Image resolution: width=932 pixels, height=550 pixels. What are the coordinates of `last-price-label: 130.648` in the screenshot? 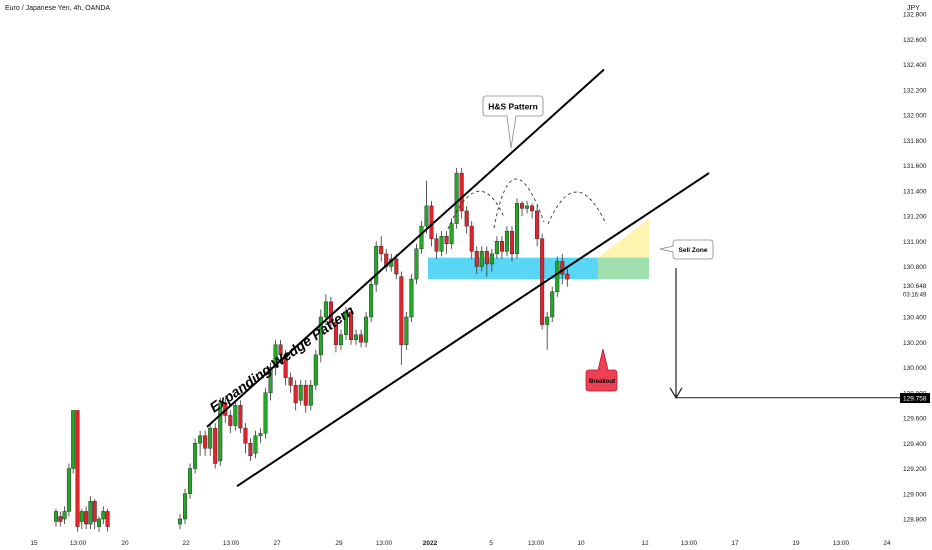 It's located at (915, 286).